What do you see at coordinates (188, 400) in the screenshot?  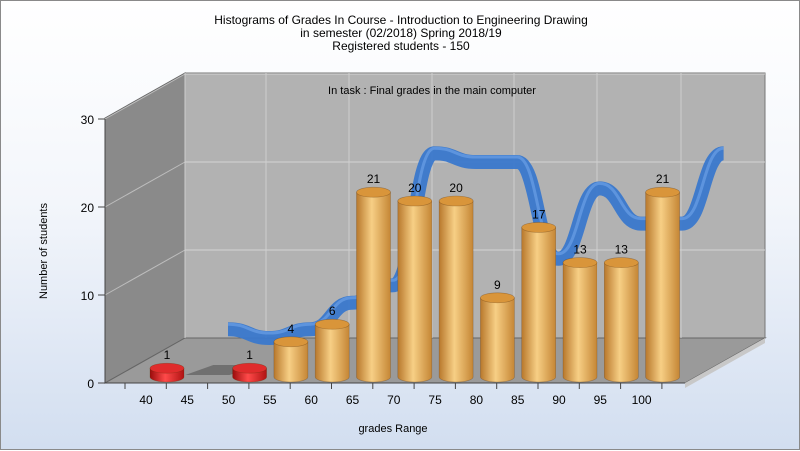 I see `x-tick-label: 45` at bounding box center [188, 400].